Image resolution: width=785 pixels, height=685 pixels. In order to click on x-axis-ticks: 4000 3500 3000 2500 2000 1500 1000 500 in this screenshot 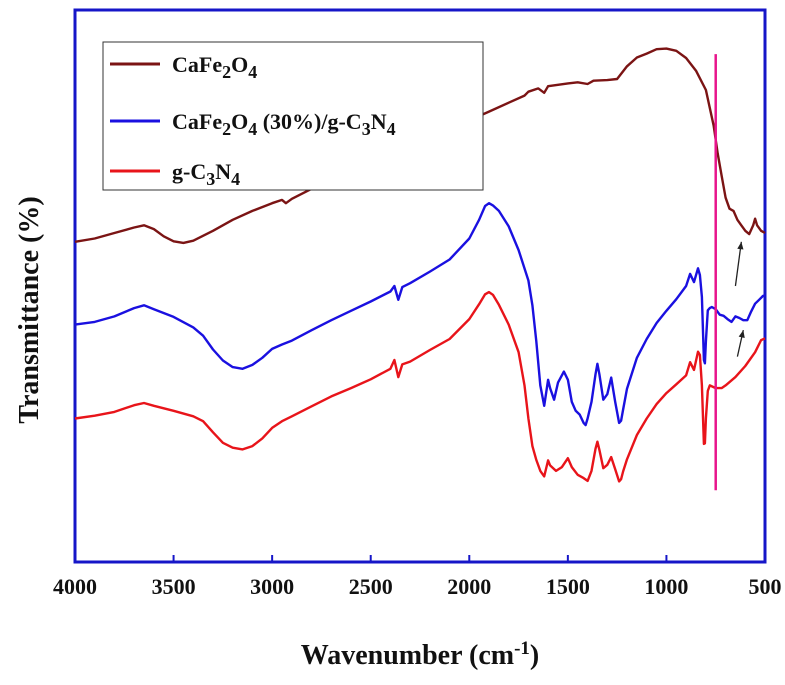, I will do `click(417, 577)`.